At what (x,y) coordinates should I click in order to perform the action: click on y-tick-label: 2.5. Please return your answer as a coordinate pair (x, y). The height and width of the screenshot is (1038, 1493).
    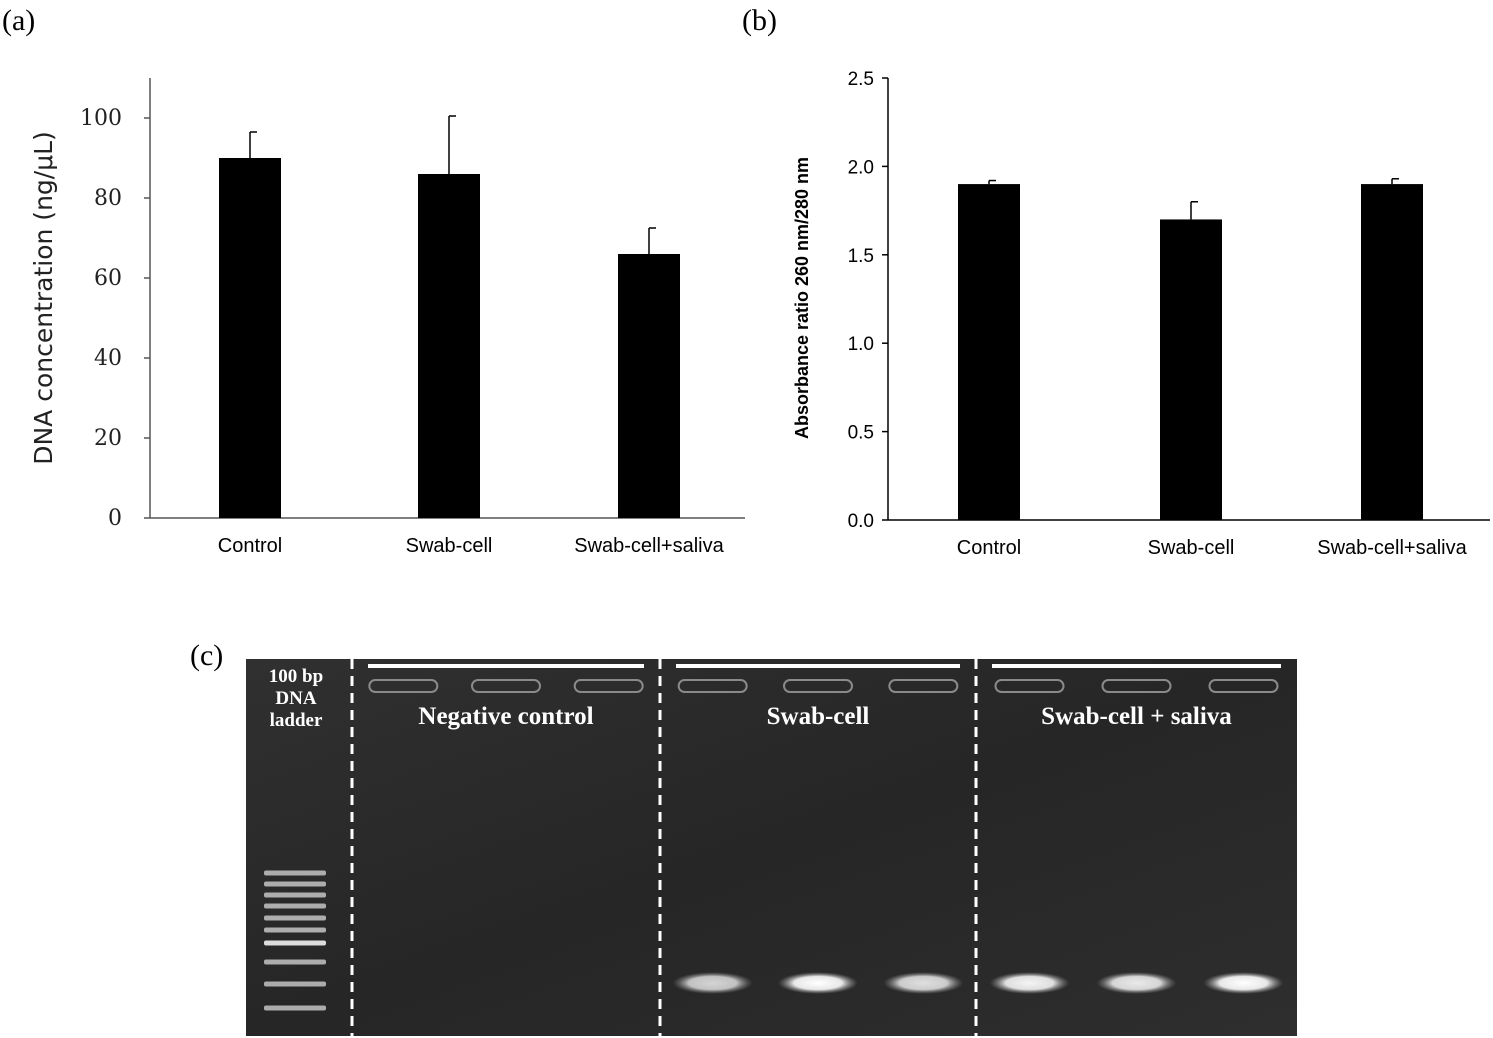
    Looking at the image, I should click on (861, 79).